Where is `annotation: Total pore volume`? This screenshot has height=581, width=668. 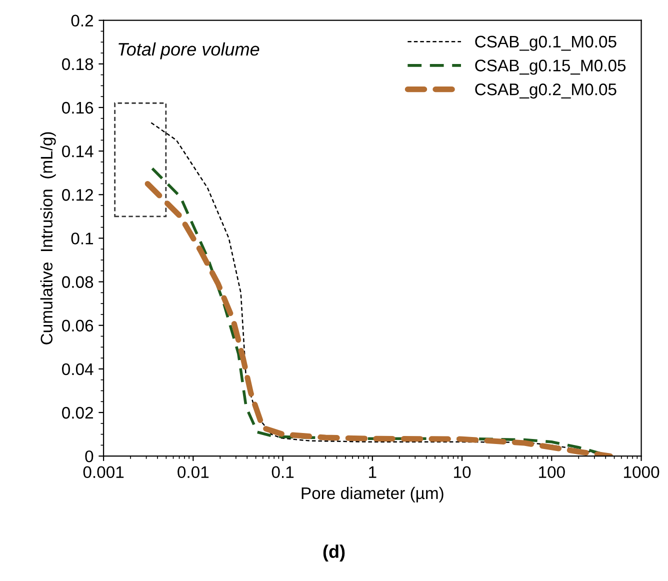
annotation: Total pore volume is located at coordinates (189, 51).